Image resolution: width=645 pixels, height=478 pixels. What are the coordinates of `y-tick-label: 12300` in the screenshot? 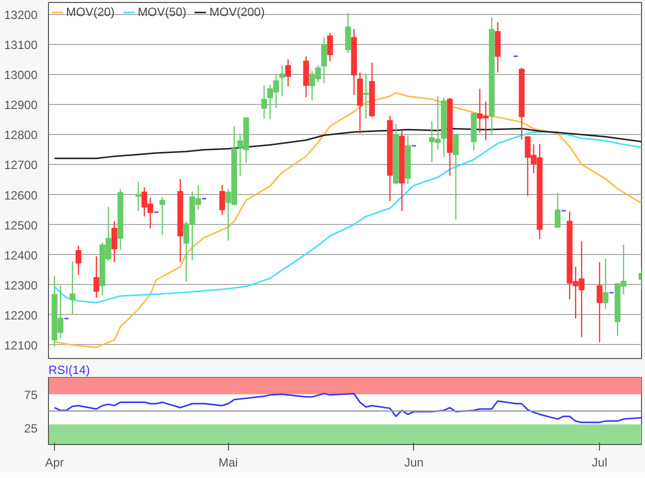 It's located at (21, 285).